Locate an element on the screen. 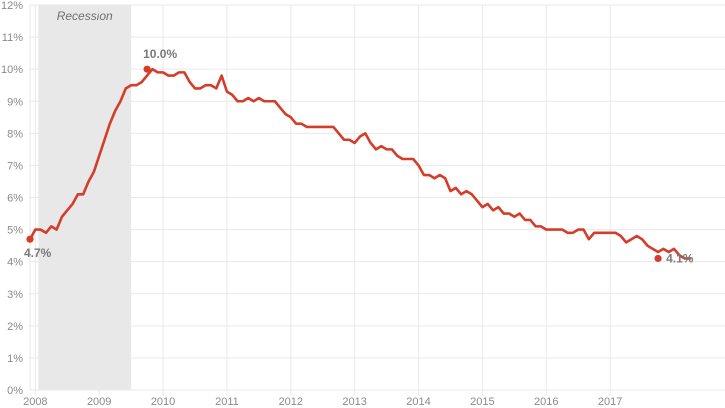  y-tick-label: 4% is located at coordinates (15, 263).